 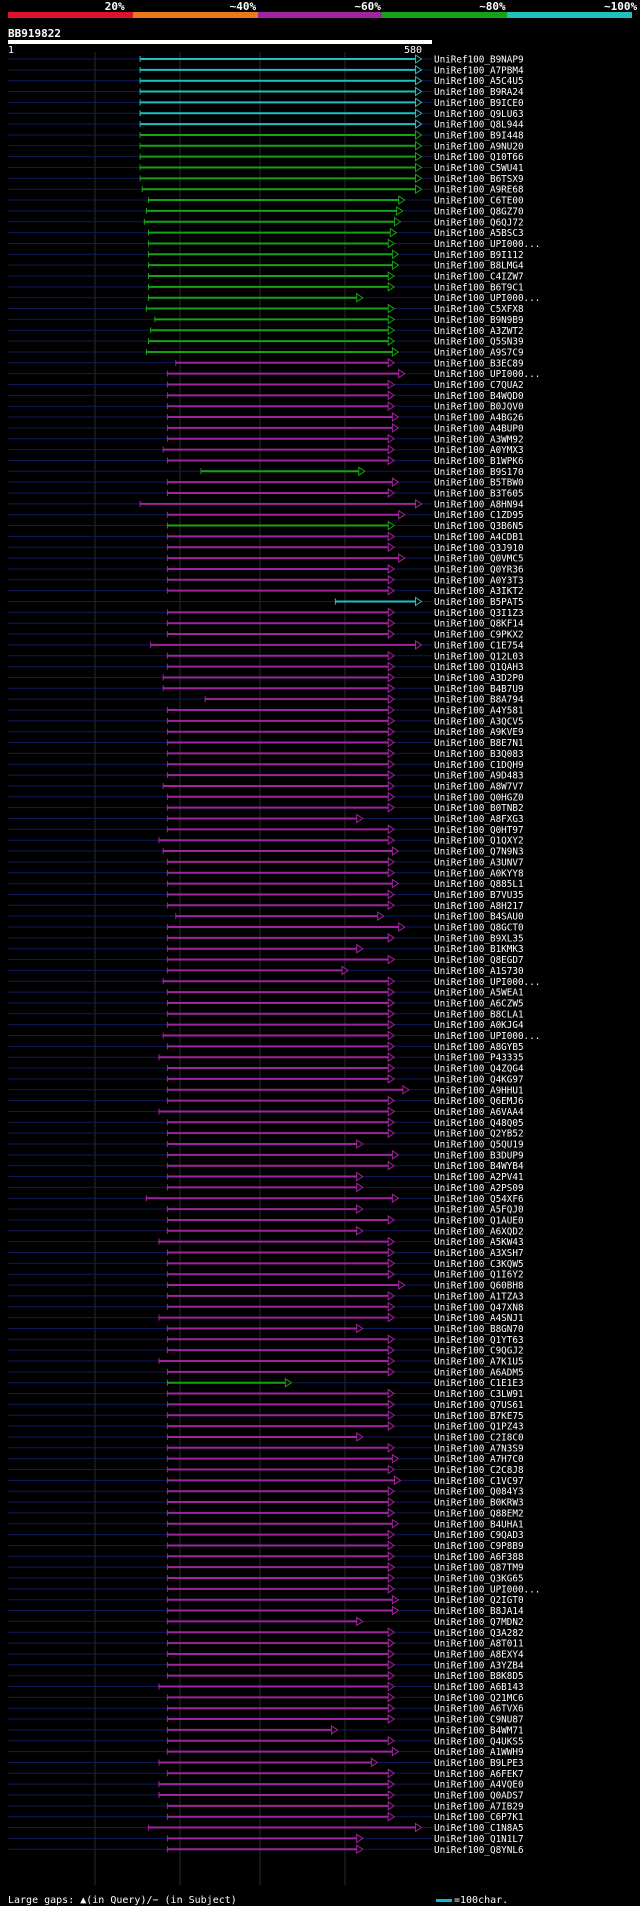 What do you see at coordinates (479, 1058) in the screenshot?
I see `hit-label: UniRef100_P43335` at bounding box center [479, 1058].